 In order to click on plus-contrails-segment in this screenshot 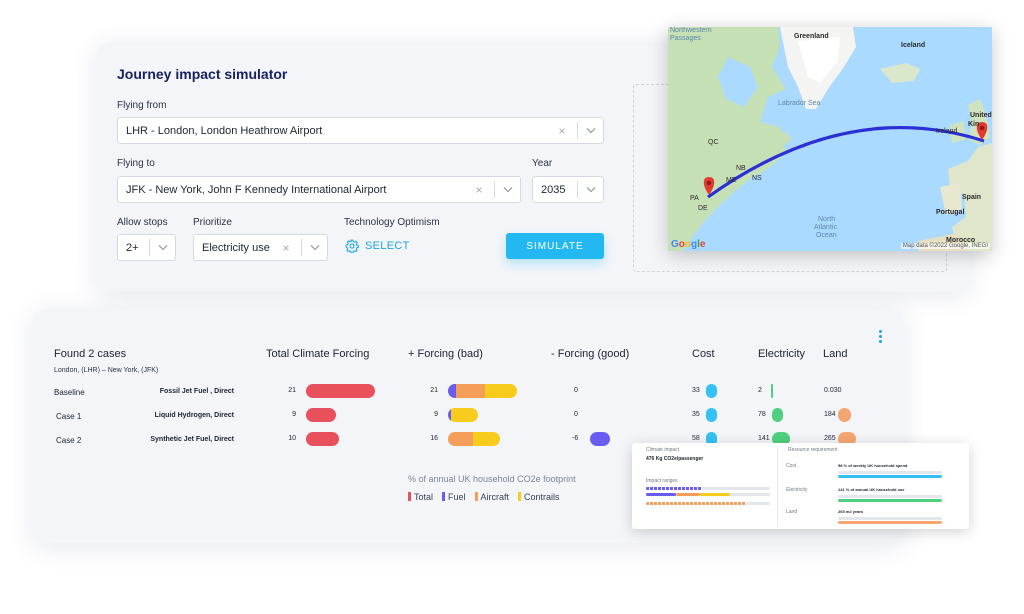, I will do `click(501, 391)`.